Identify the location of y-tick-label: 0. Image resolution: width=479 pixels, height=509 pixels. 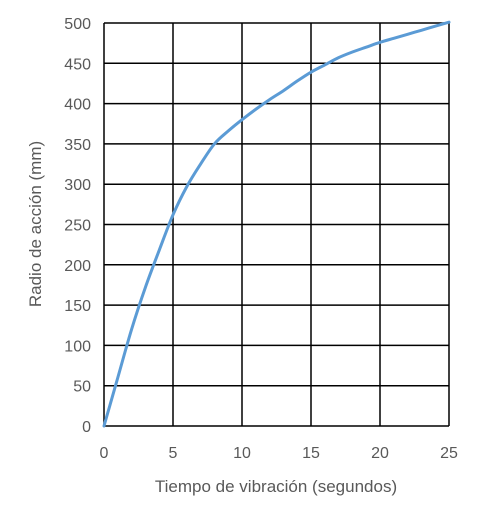
(86, 427).